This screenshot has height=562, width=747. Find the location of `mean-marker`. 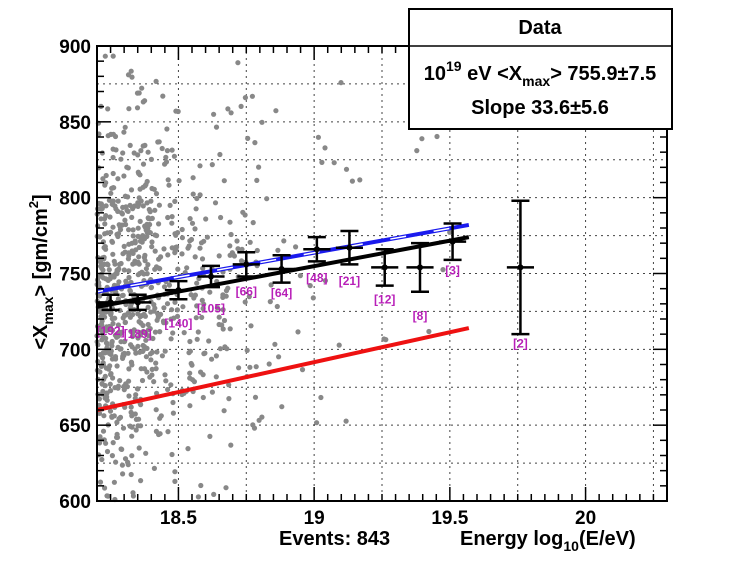

mean-marker is located at coordinates (384, 267).